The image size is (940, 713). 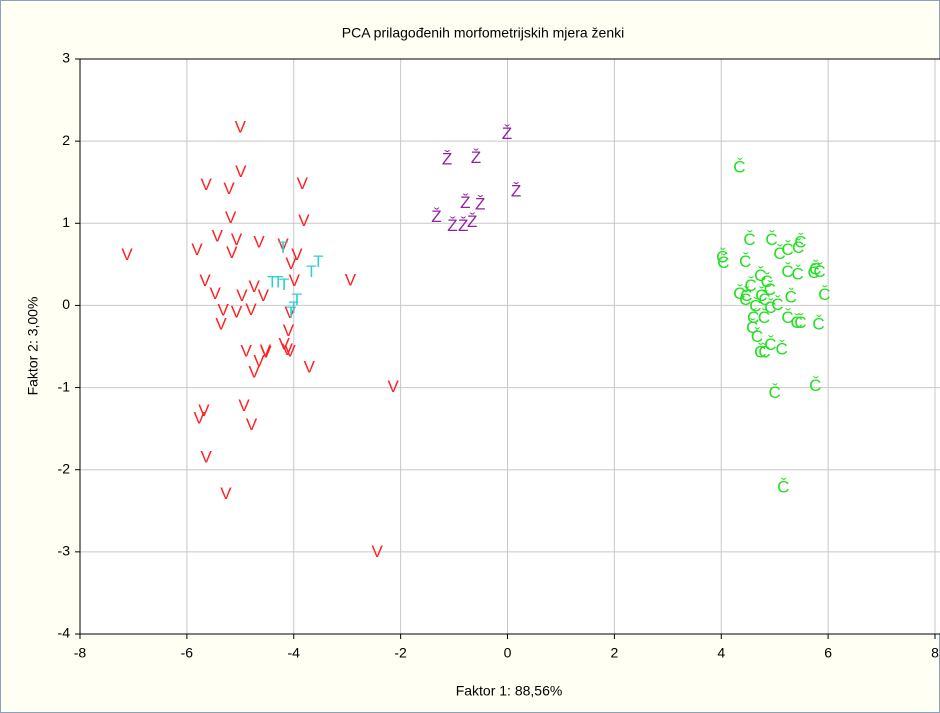 What do you see at coordinates (828, 653) in the screenshot?
I see `x-tick-label: 6` at bounding box center [828, 653].